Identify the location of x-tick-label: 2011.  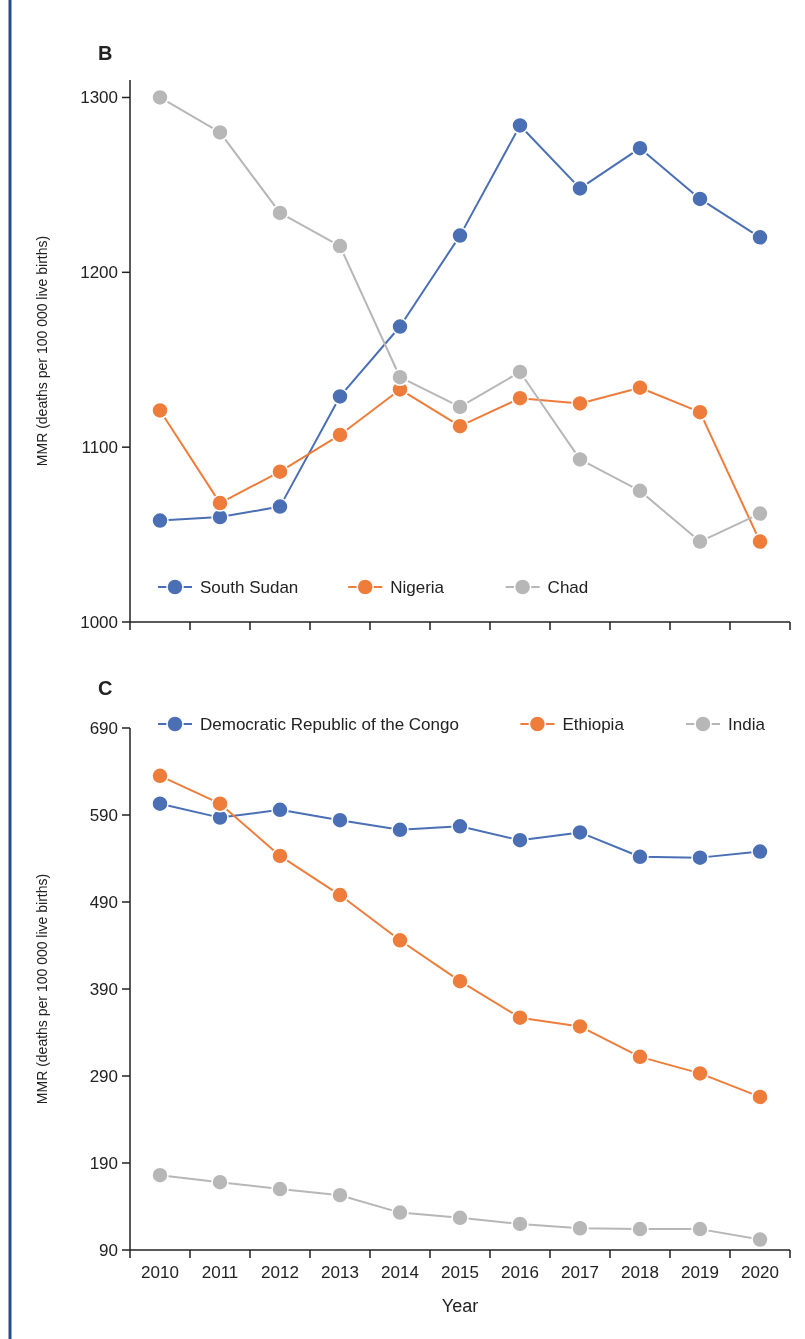
(220, 1272).